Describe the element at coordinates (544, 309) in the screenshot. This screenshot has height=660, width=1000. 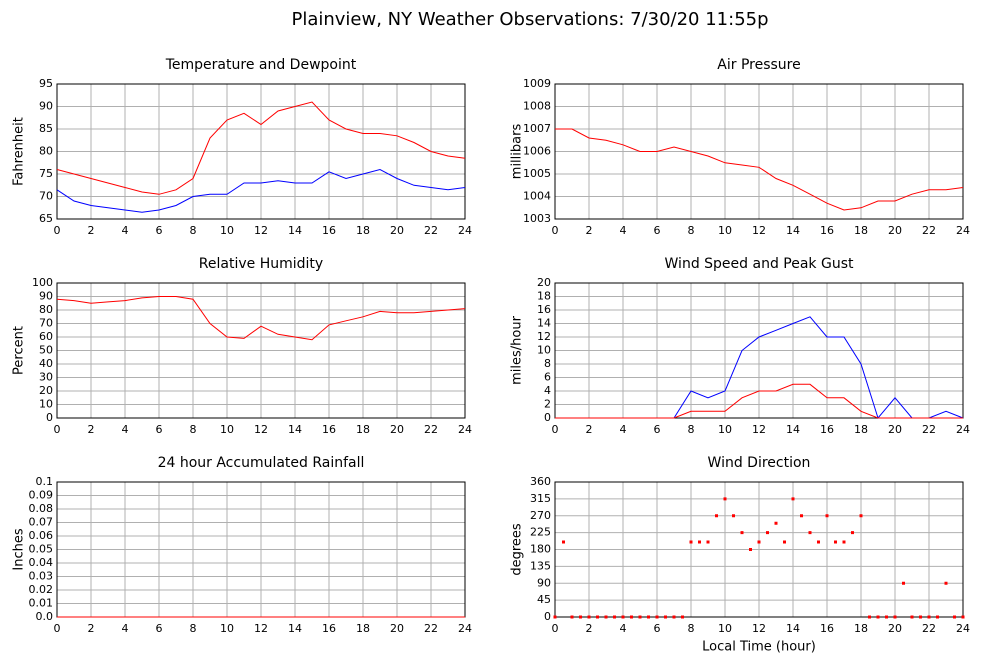
I see `y-tick-label: 16` at that location.